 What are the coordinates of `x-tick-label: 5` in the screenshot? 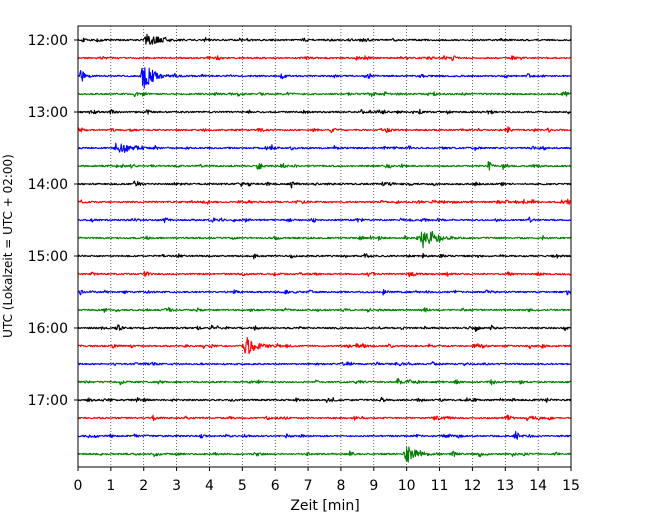 It's located at (242, 486).